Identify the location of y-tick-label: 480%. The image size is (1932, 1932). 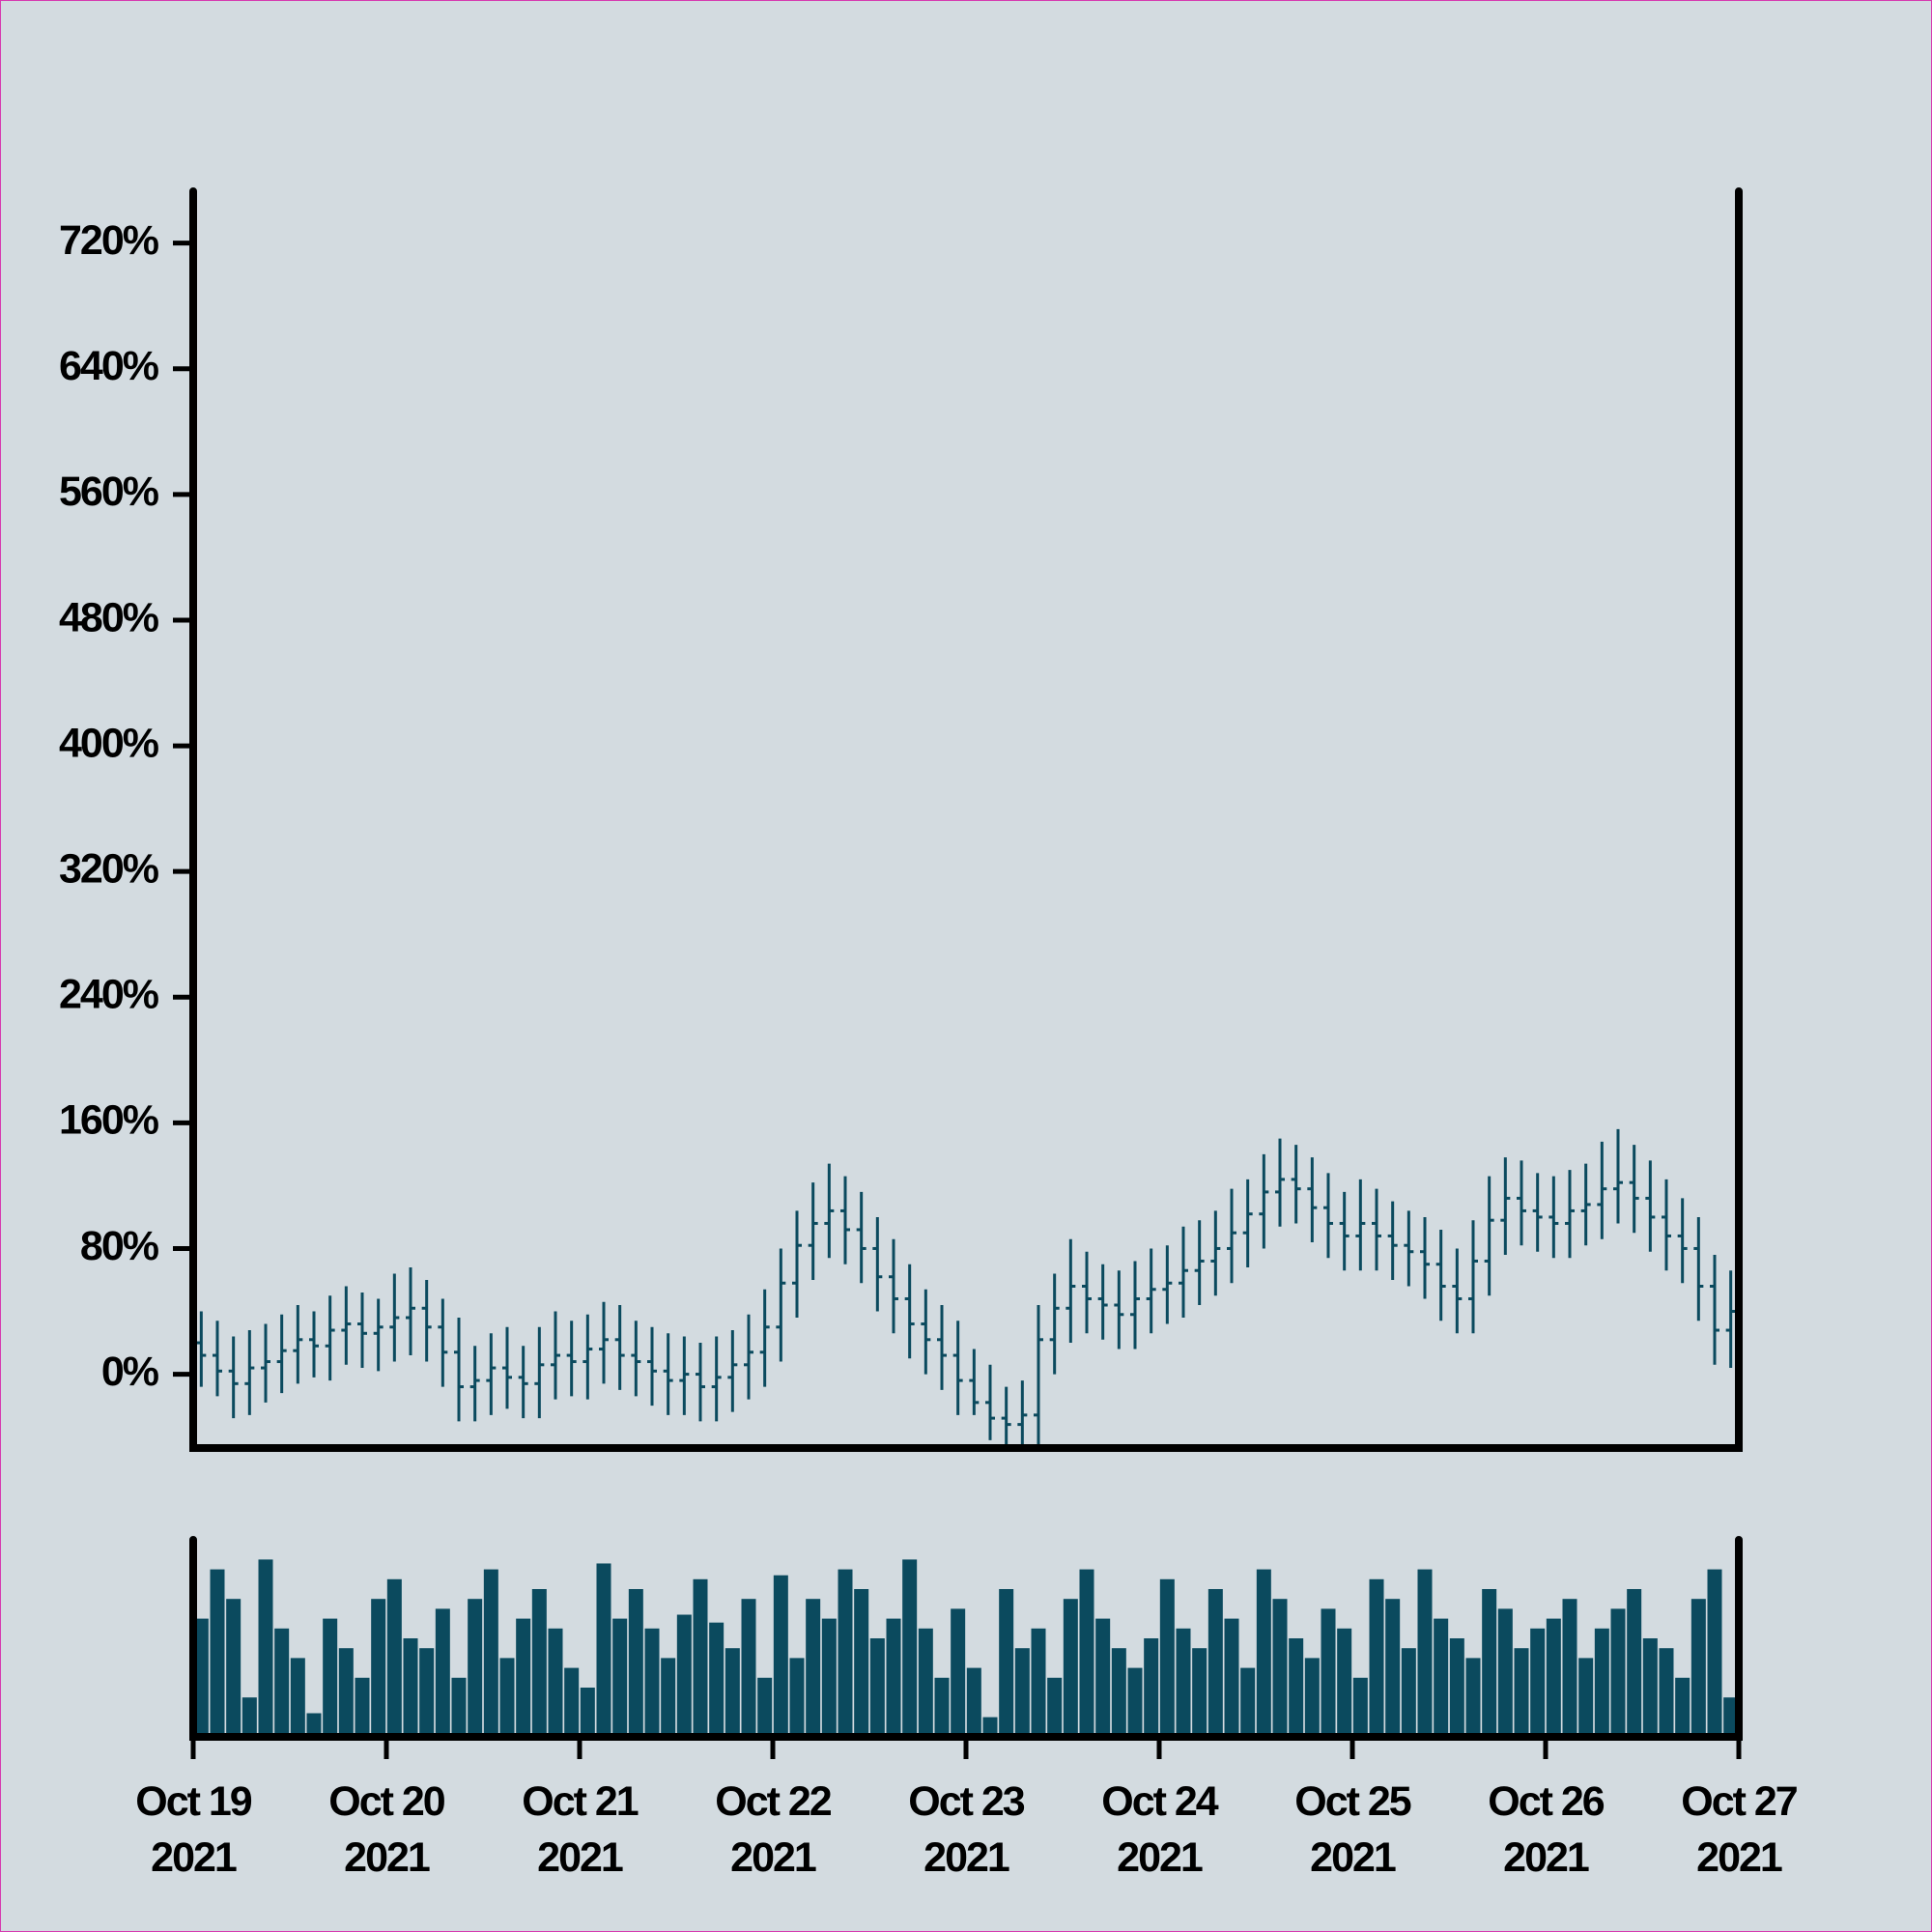
(109, 617).